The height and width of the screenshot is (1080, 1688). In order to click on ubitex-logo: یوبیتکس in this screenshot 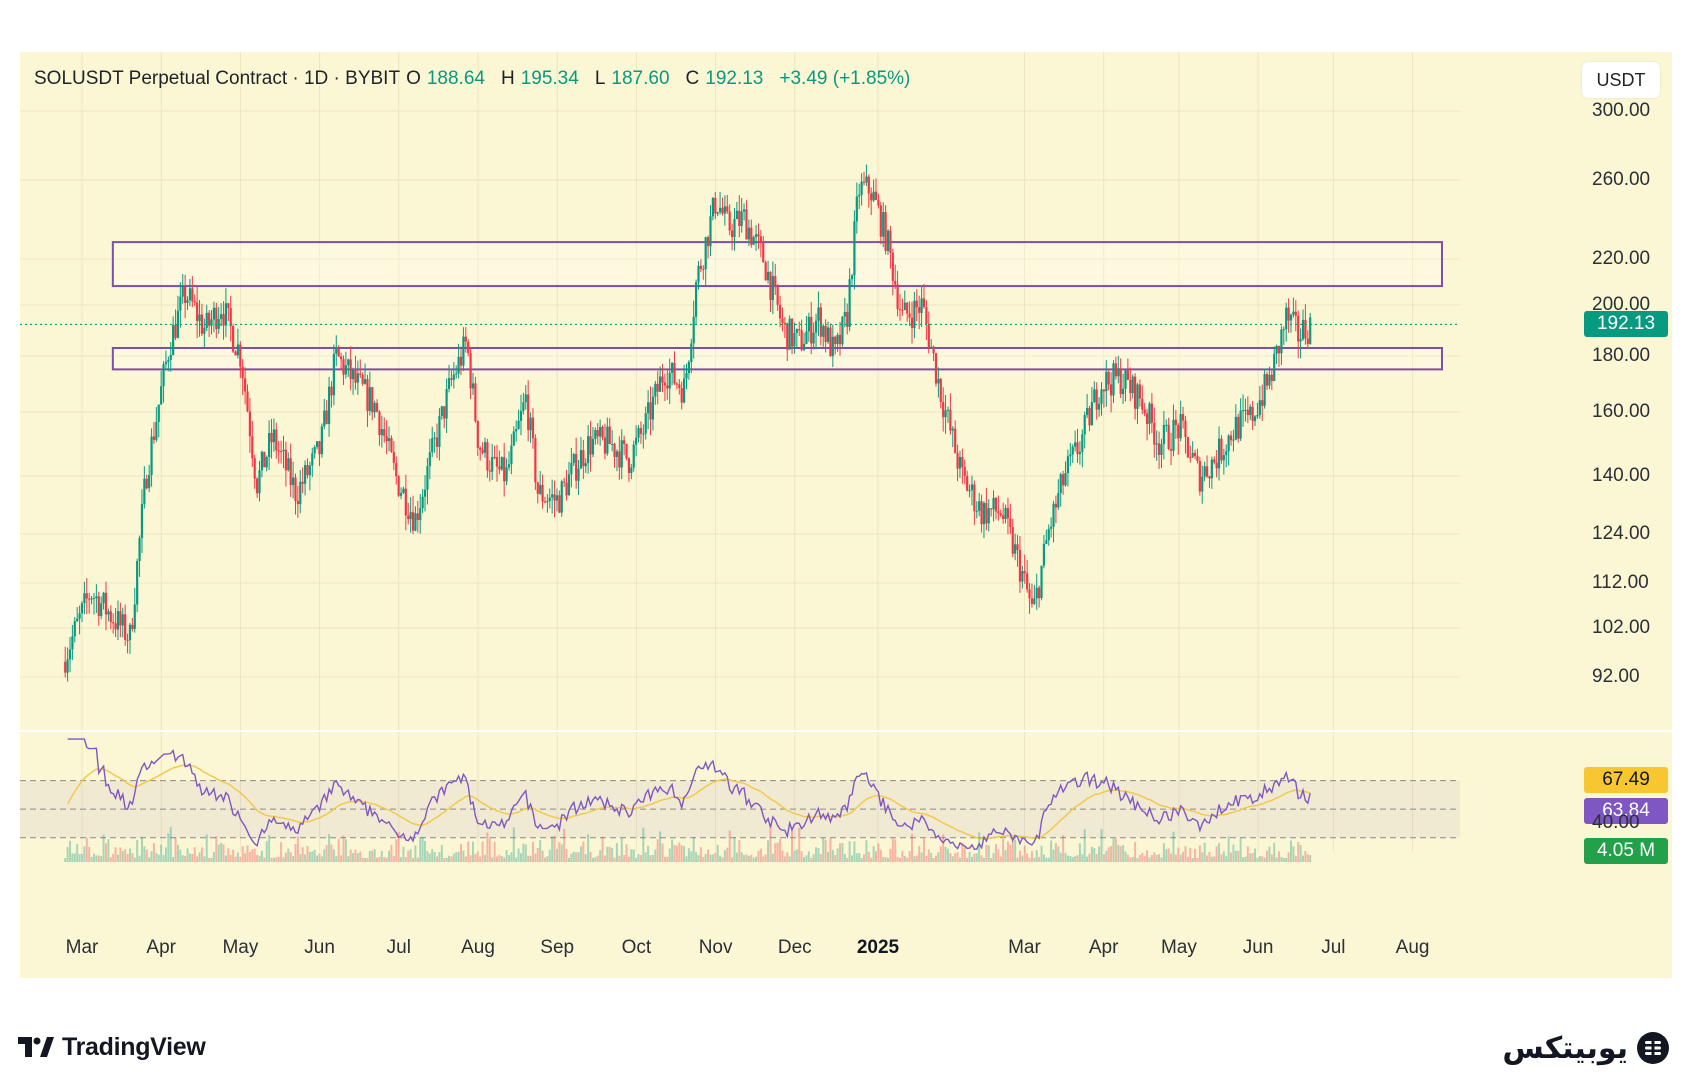, I will do `click(1586, 1048)`.